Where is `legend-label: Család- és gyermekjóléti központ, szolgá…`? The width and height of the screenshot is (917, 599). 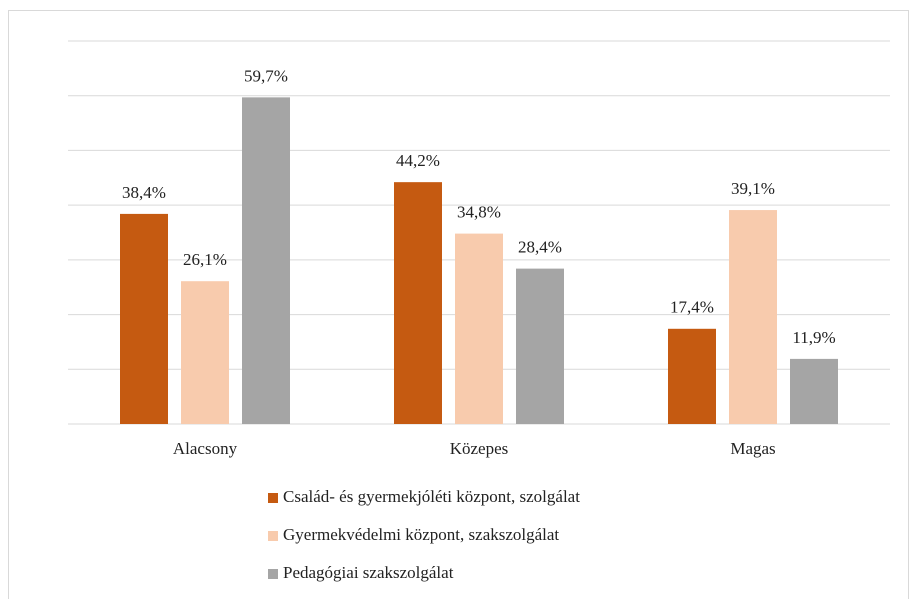 legend-label: Család- és gyermekjóléti központ, szolgá… is located at coordinates (431, 496).